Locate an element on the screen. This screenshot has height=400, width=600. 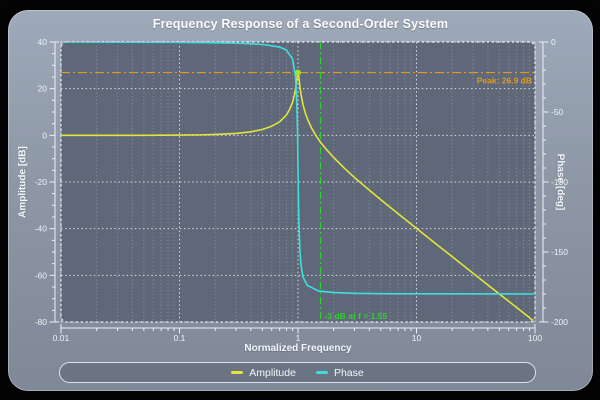
amplitude-legend-label: Amplitude is located at coordinates (272, 372).